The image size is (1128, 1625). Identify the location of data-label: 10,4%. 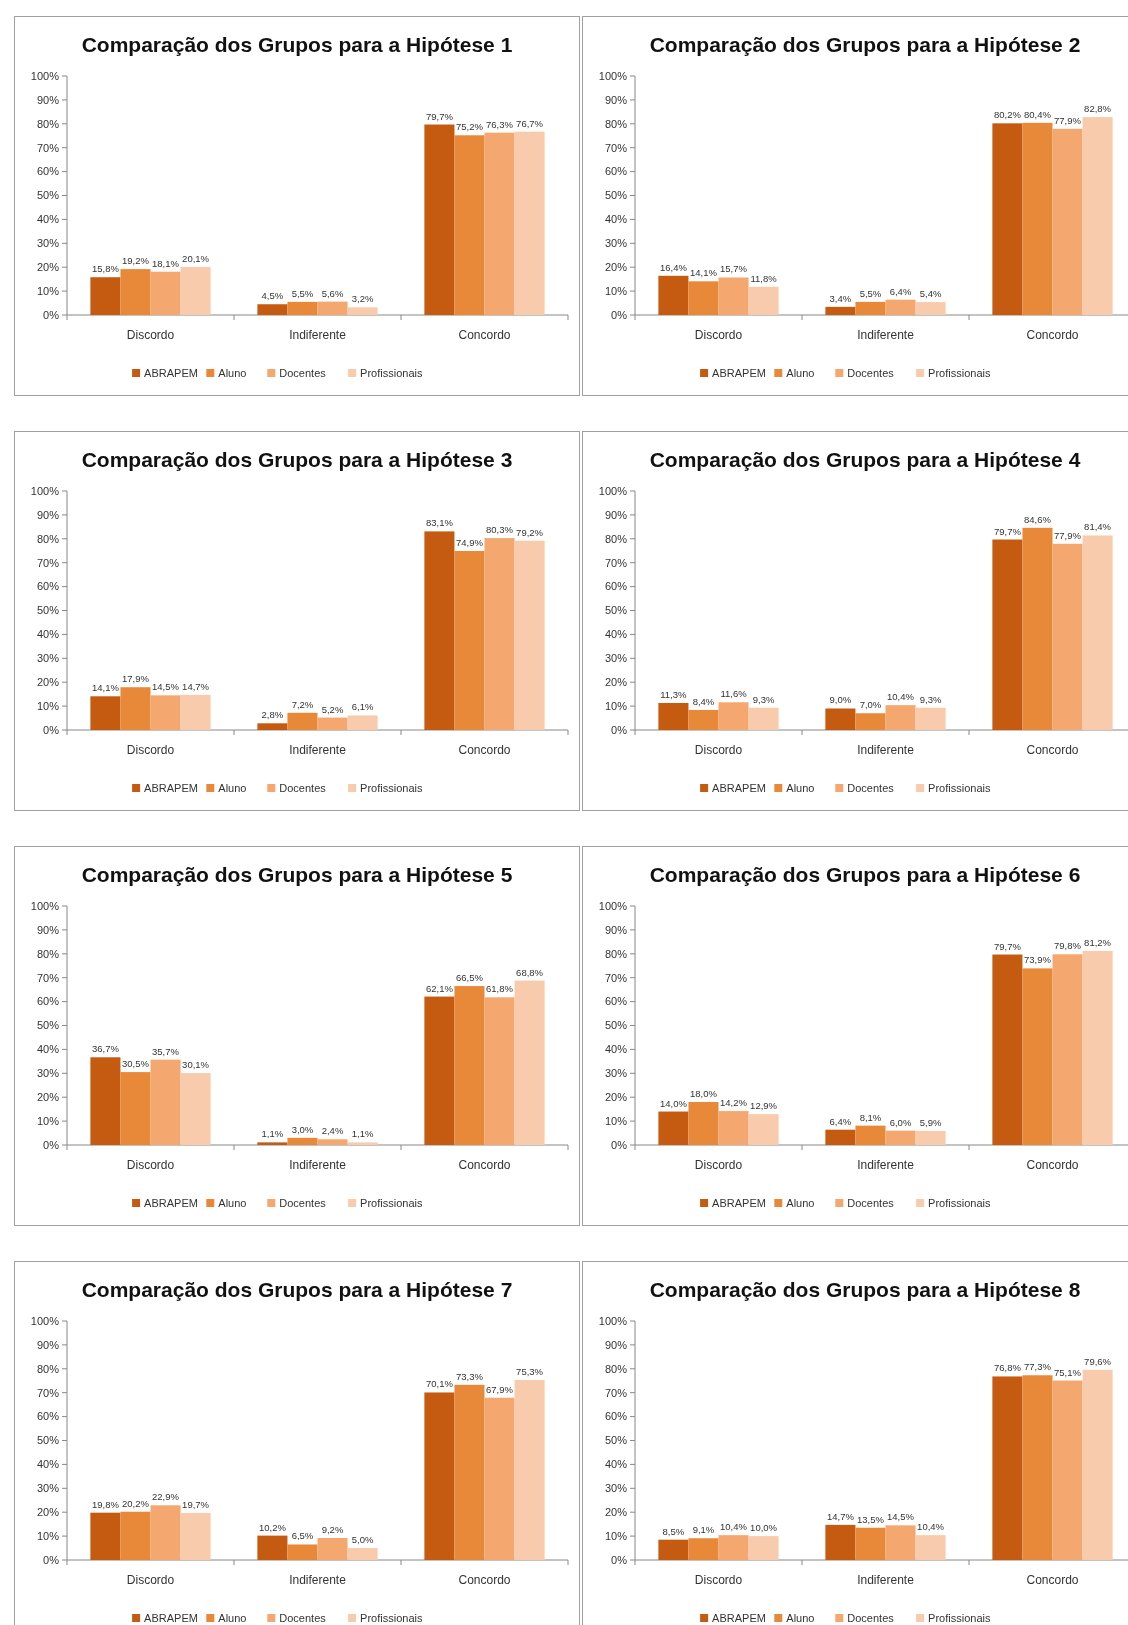
(901, 697).